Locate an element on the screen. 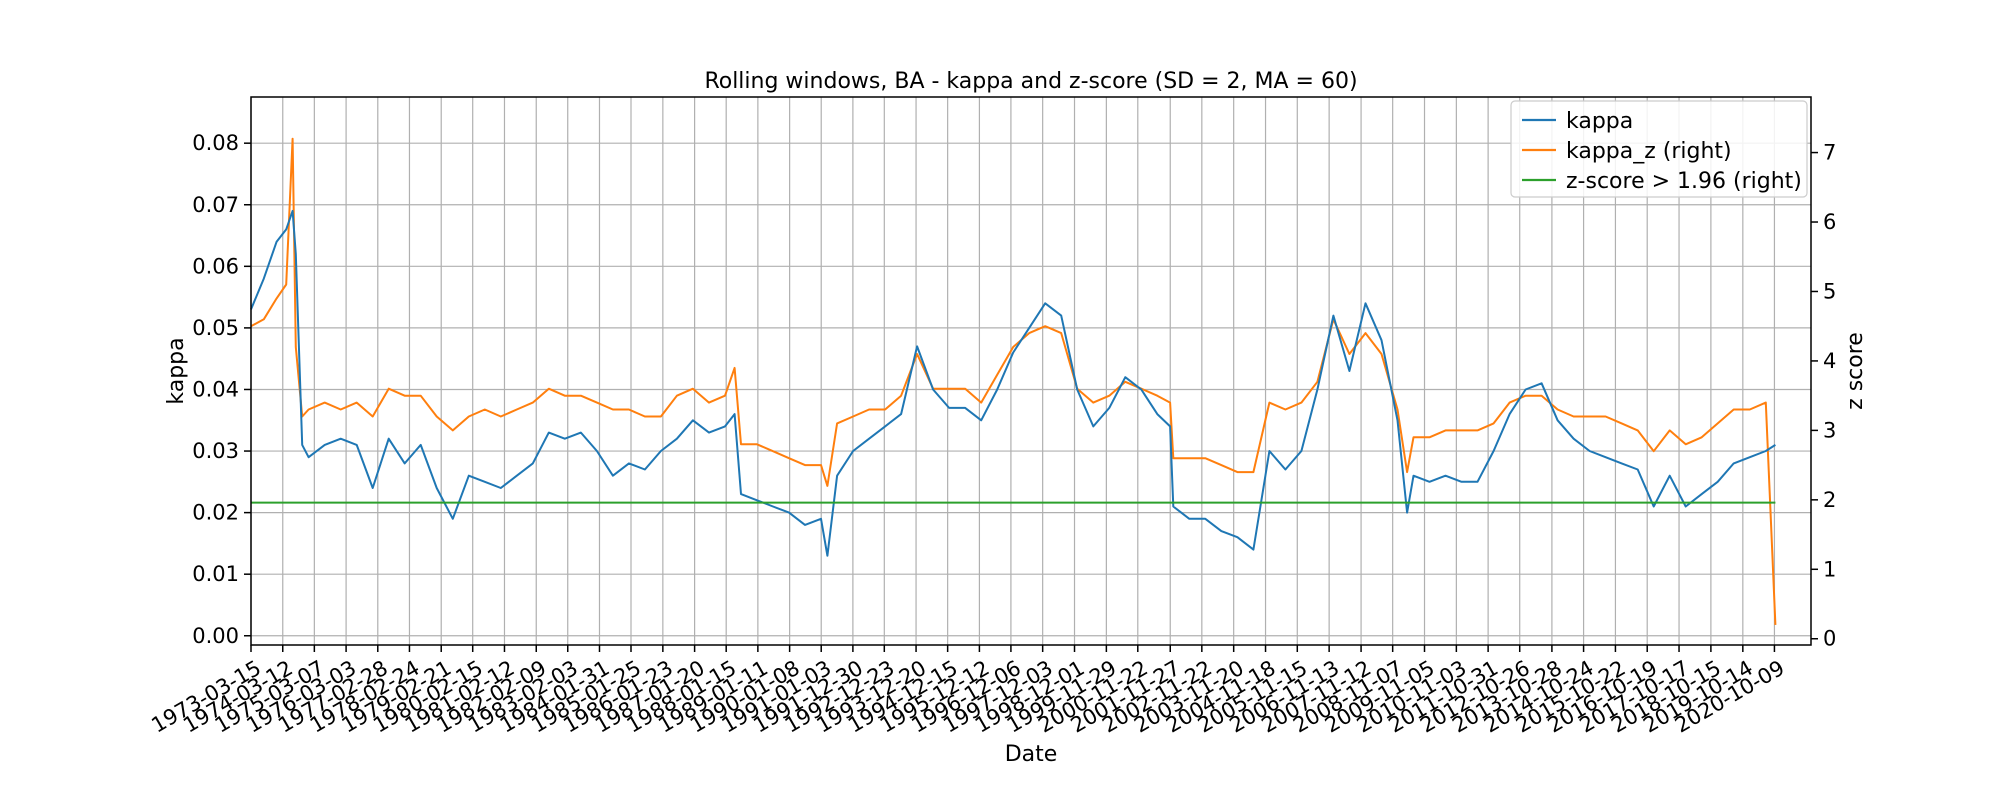 The width and height of the screenshot is (2000, 800). y-tick-label-right: 1 is located at coordinates (1829, 569).